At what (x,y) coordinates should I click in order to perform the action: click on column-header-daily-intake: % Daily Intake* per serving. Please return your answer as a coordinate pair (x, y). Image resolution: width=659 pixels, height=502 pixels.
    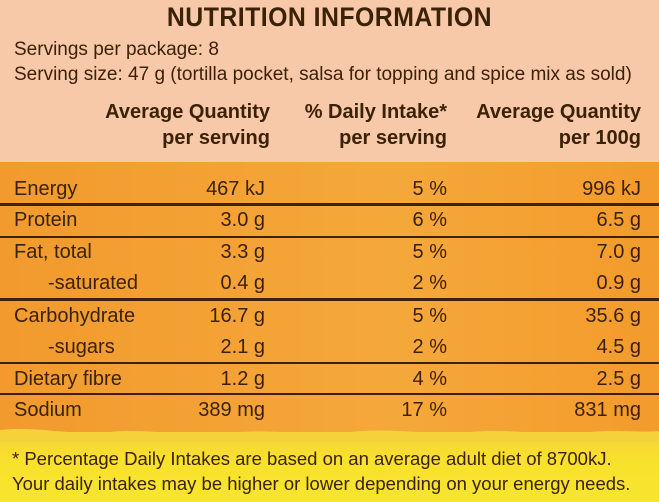
    Looking at the image, I should click on (376, 125).